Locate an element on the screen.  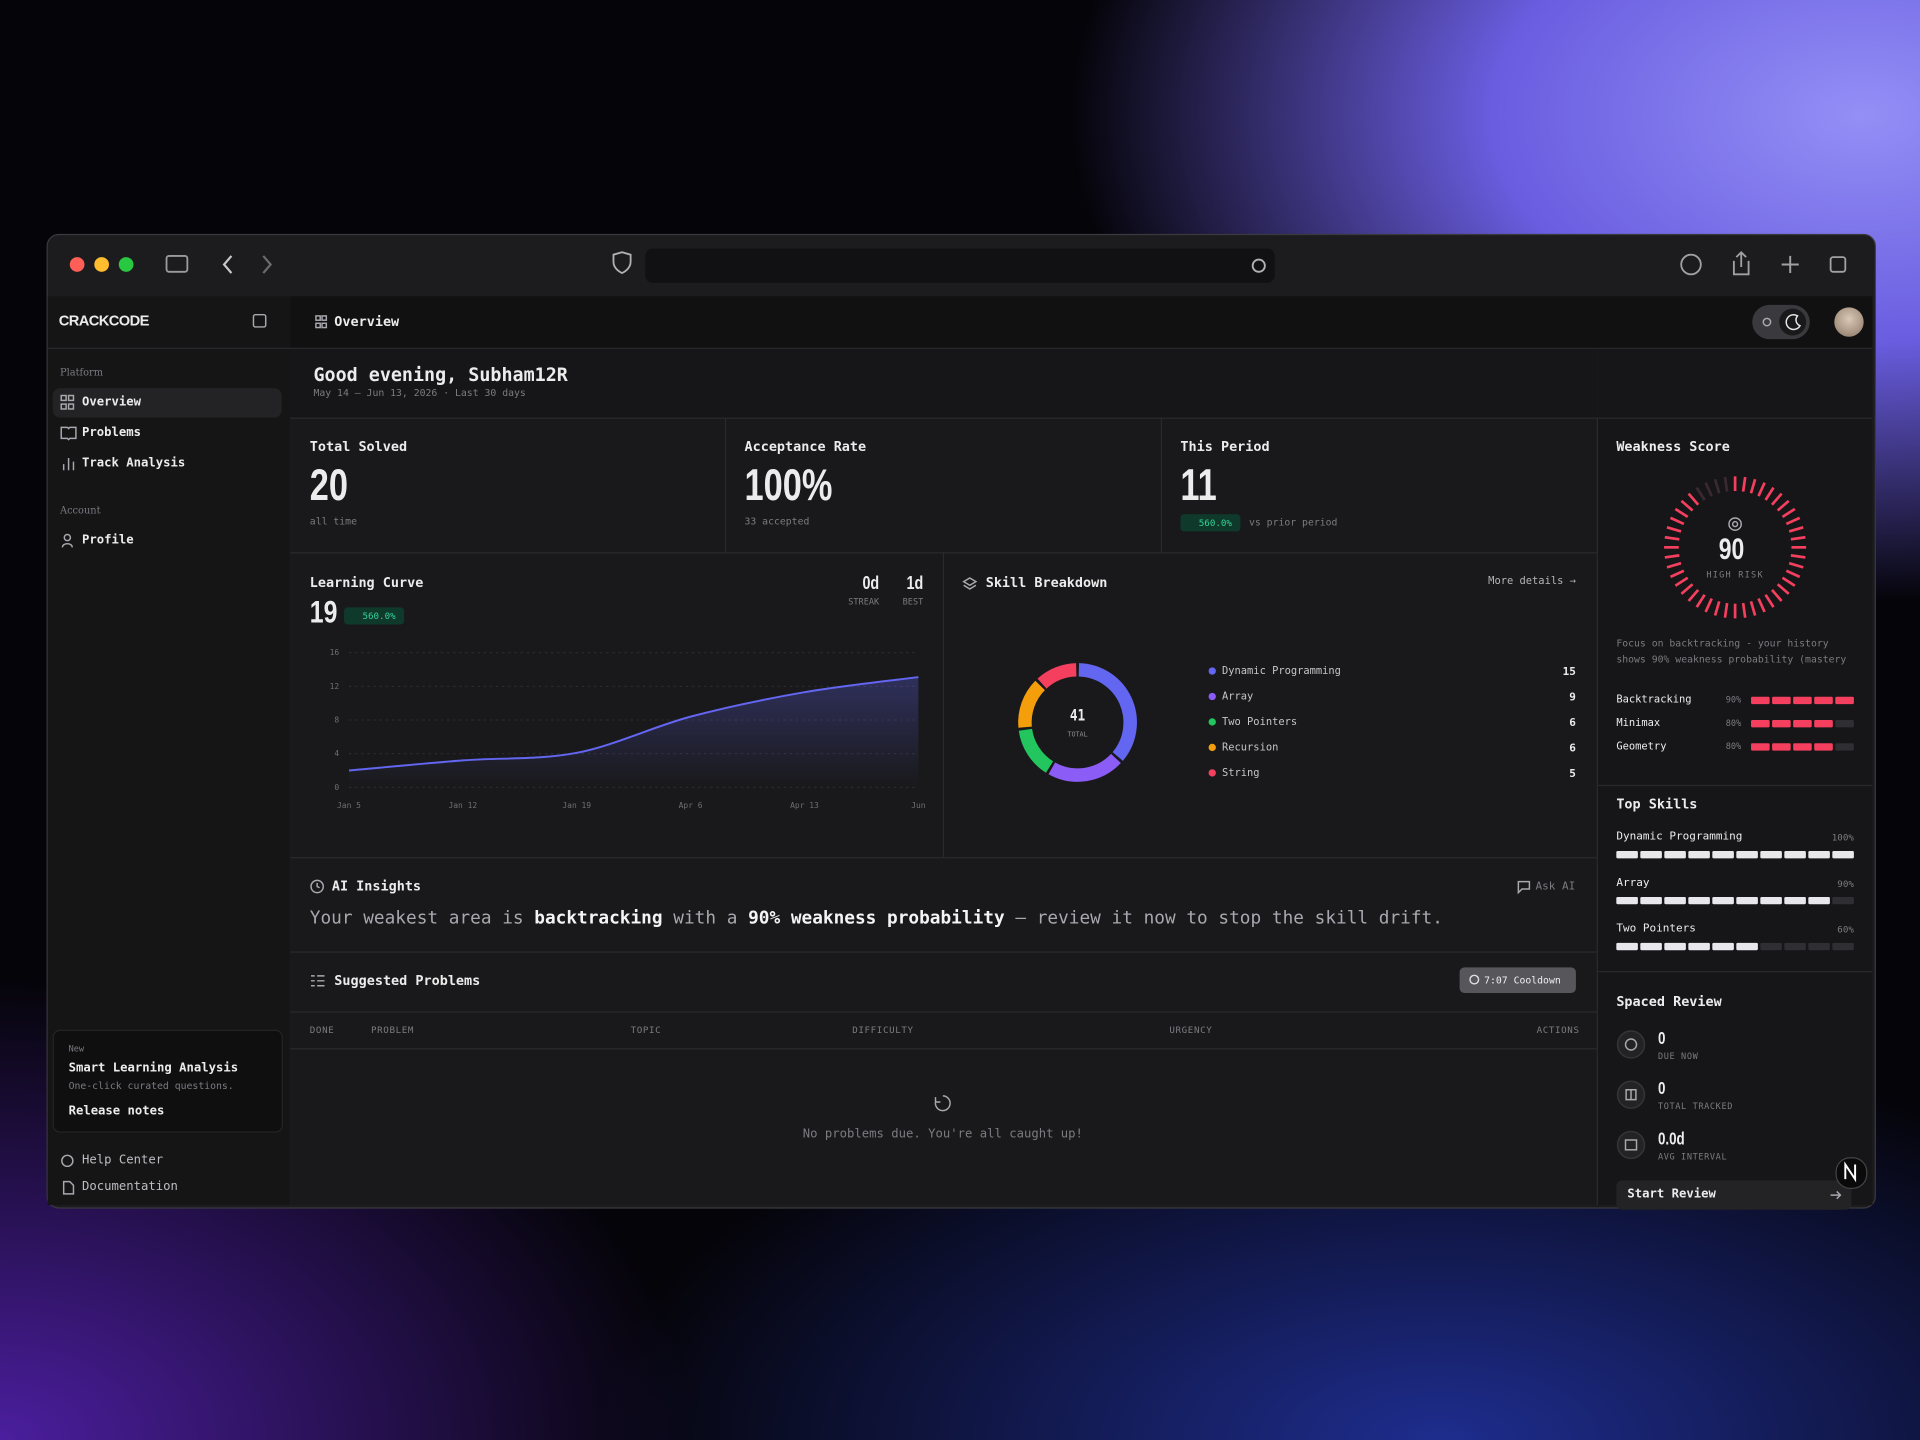
docs-link: Documentation is located at coordinates (130, 1187).